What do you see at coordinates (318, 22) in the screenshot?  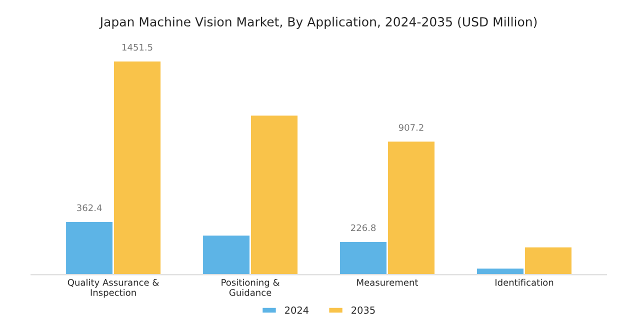 I see `chart-title: Japan Machine Vision Market, By Application, 2024-2035 (USD Million)` at bounding box center [318, 22].